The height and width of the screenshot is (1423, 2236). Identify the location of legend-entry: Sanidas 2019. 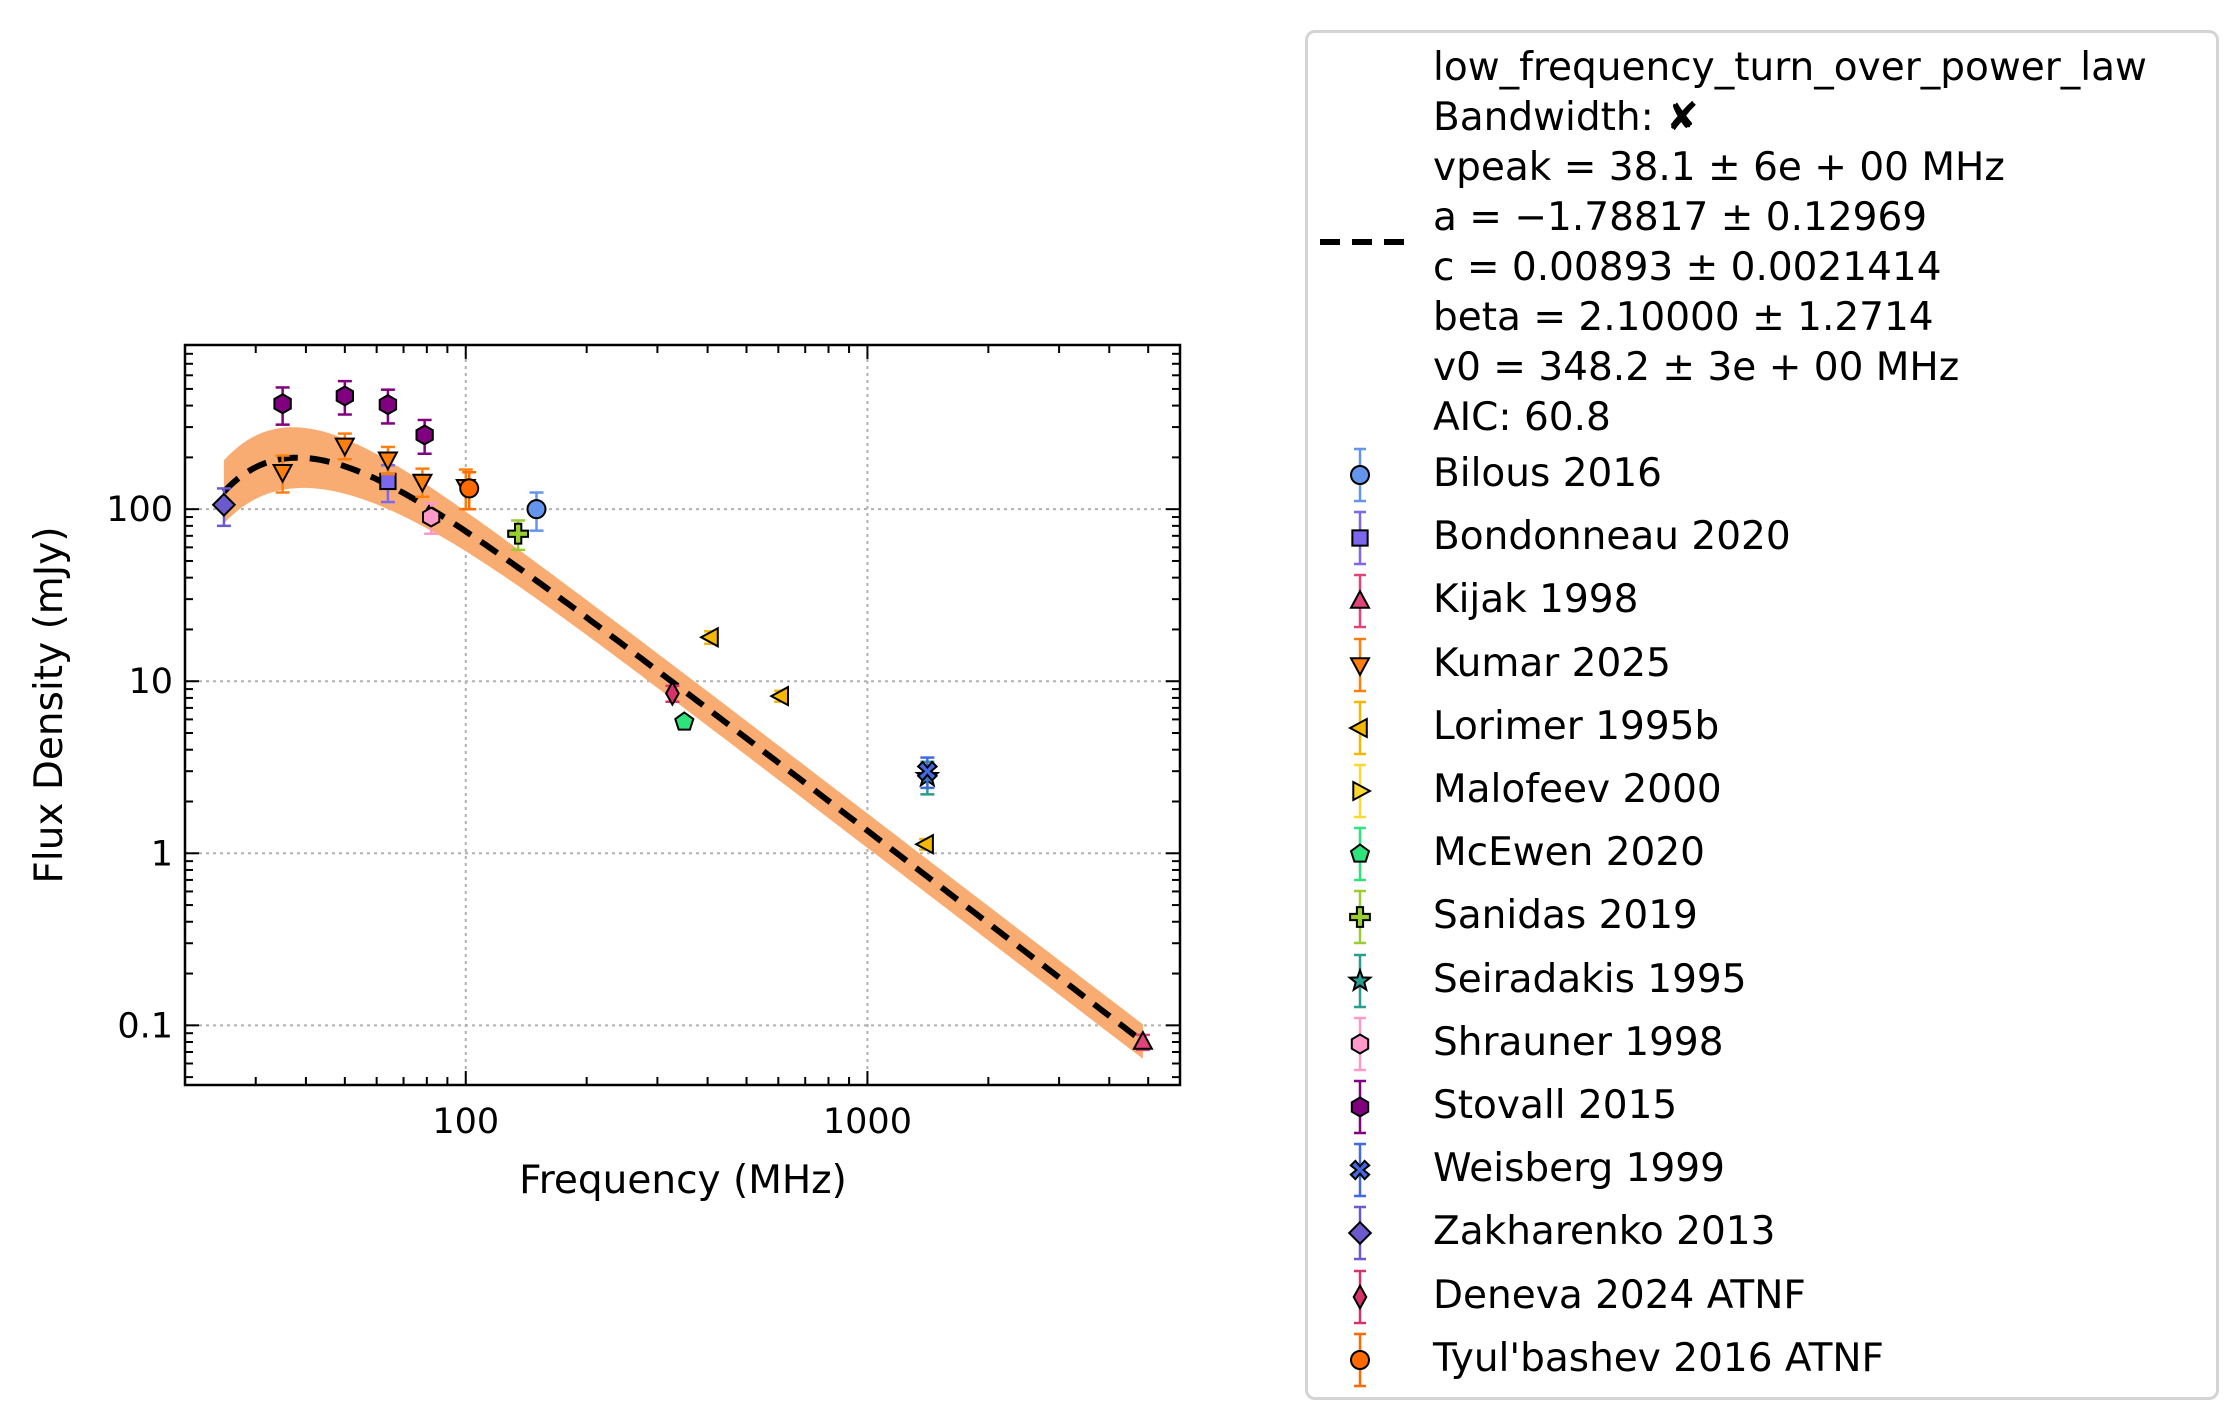
(1758, 918).